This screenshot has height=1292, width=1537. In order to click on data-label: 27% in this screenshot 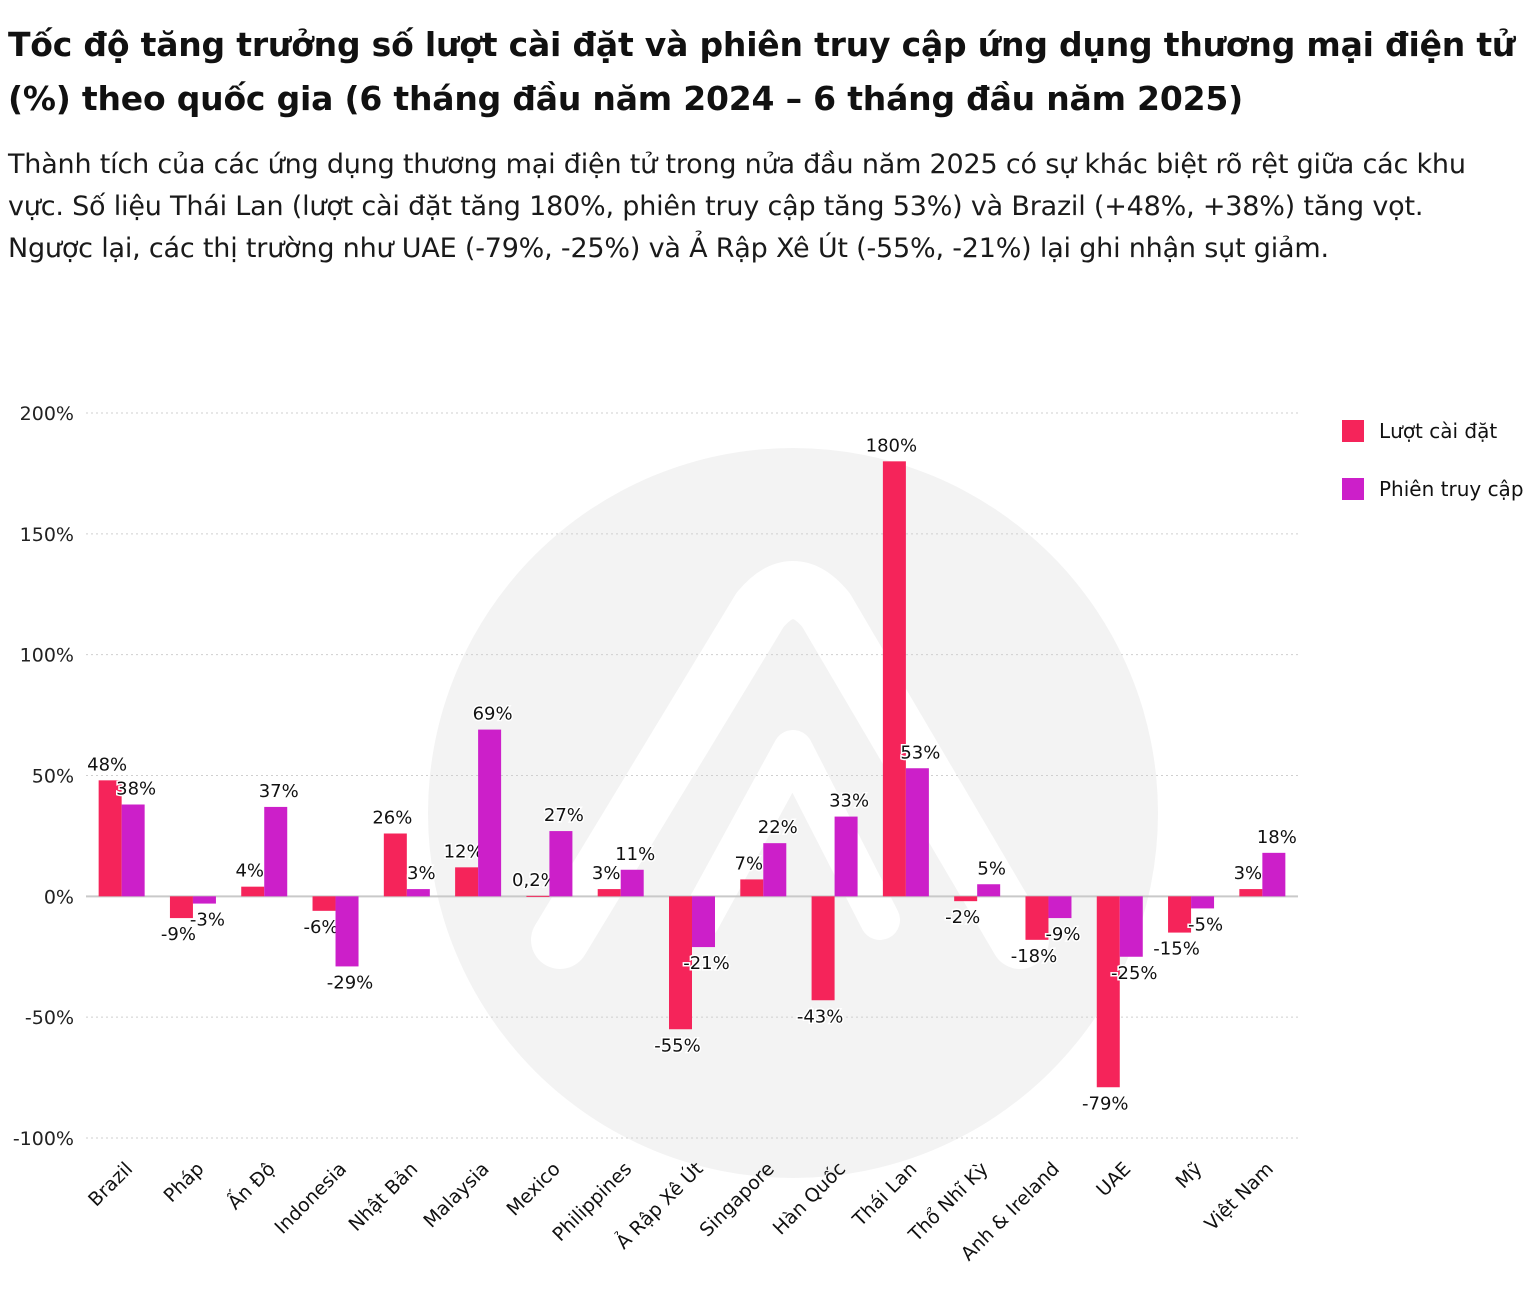, I will do `click(564, 815)`.